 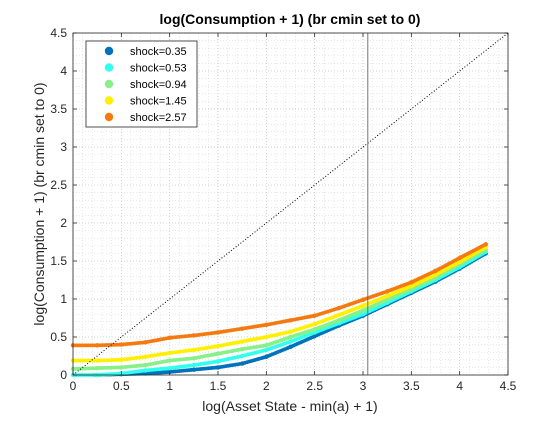 I want to click on y-tick-label: 2, so click(x=63, y=223).